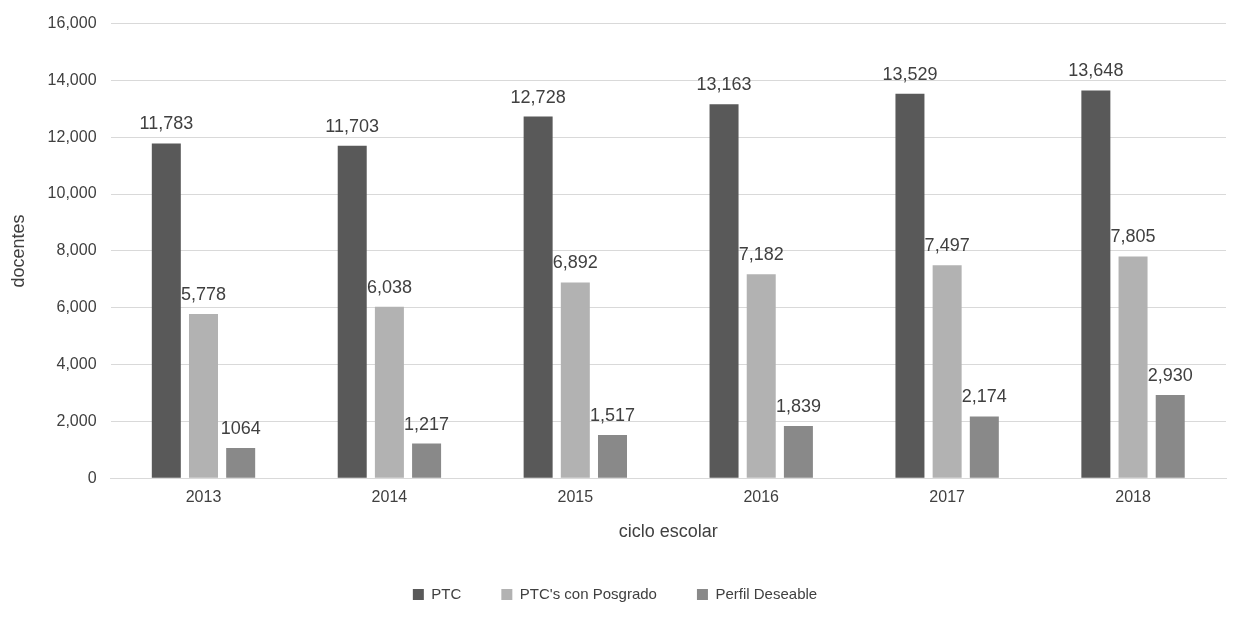 The height and width of the screenshot is (618, 1244). What do you see at coordinates (910, 73) in the screenshot?
I see `data-label: 13,529` at bounding box center [910, 73].